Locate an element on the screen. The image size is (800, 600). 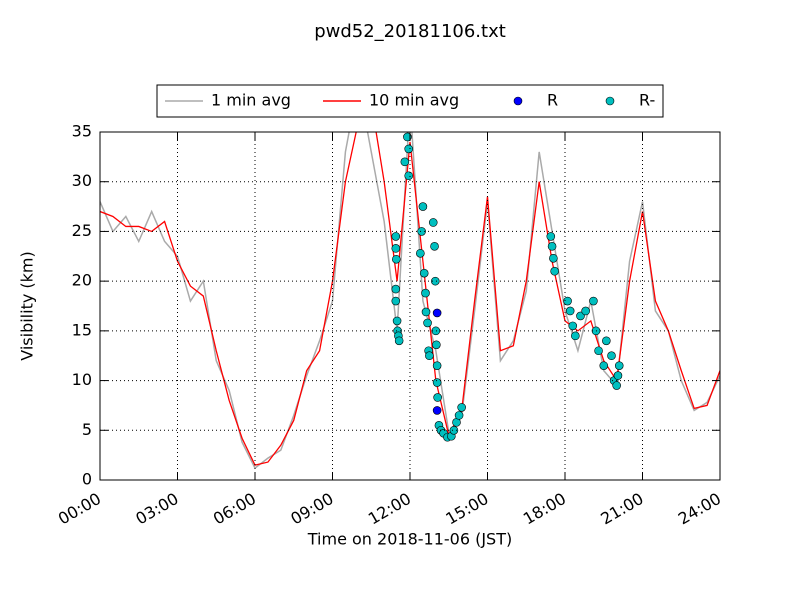
legend-label: 1 min avg is located at coordinates (251, 100).